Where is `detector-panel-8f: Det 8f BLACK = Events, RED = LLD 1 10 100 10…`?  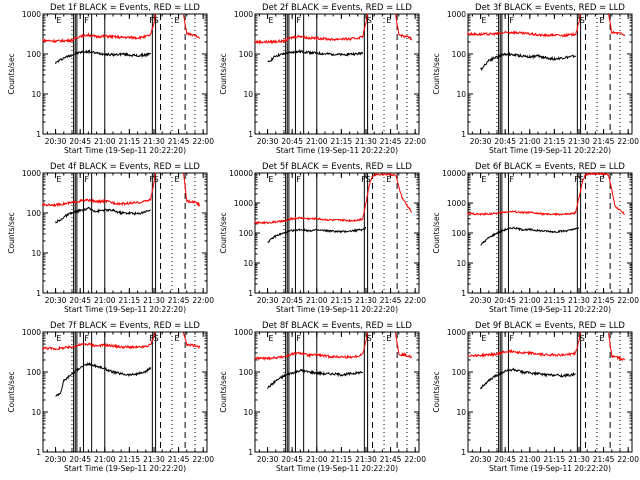 detector-panel-8f: Det 8f BLACK = Events, RED = LLD 1 10 100 10… is located at coordinates (322, 397).